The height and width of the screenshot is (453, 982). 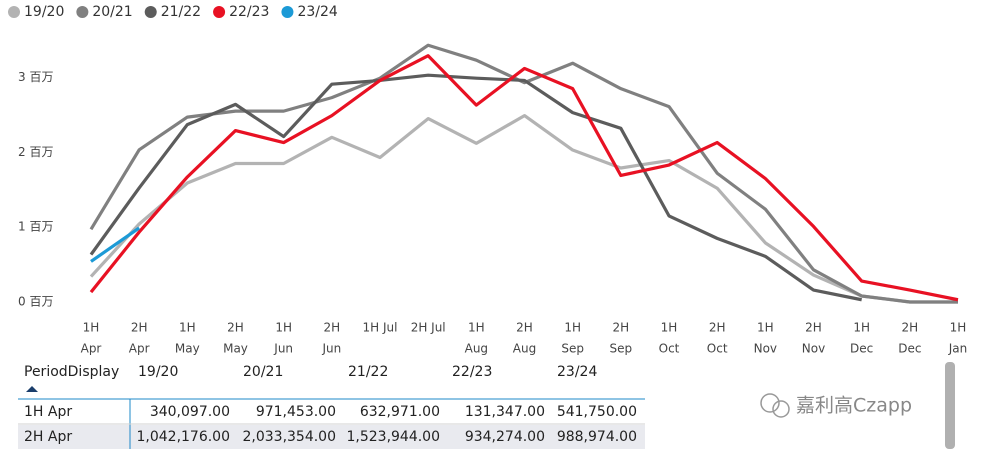 I want to click on table-cell: 971,453.00, so click(x=296, y=412).